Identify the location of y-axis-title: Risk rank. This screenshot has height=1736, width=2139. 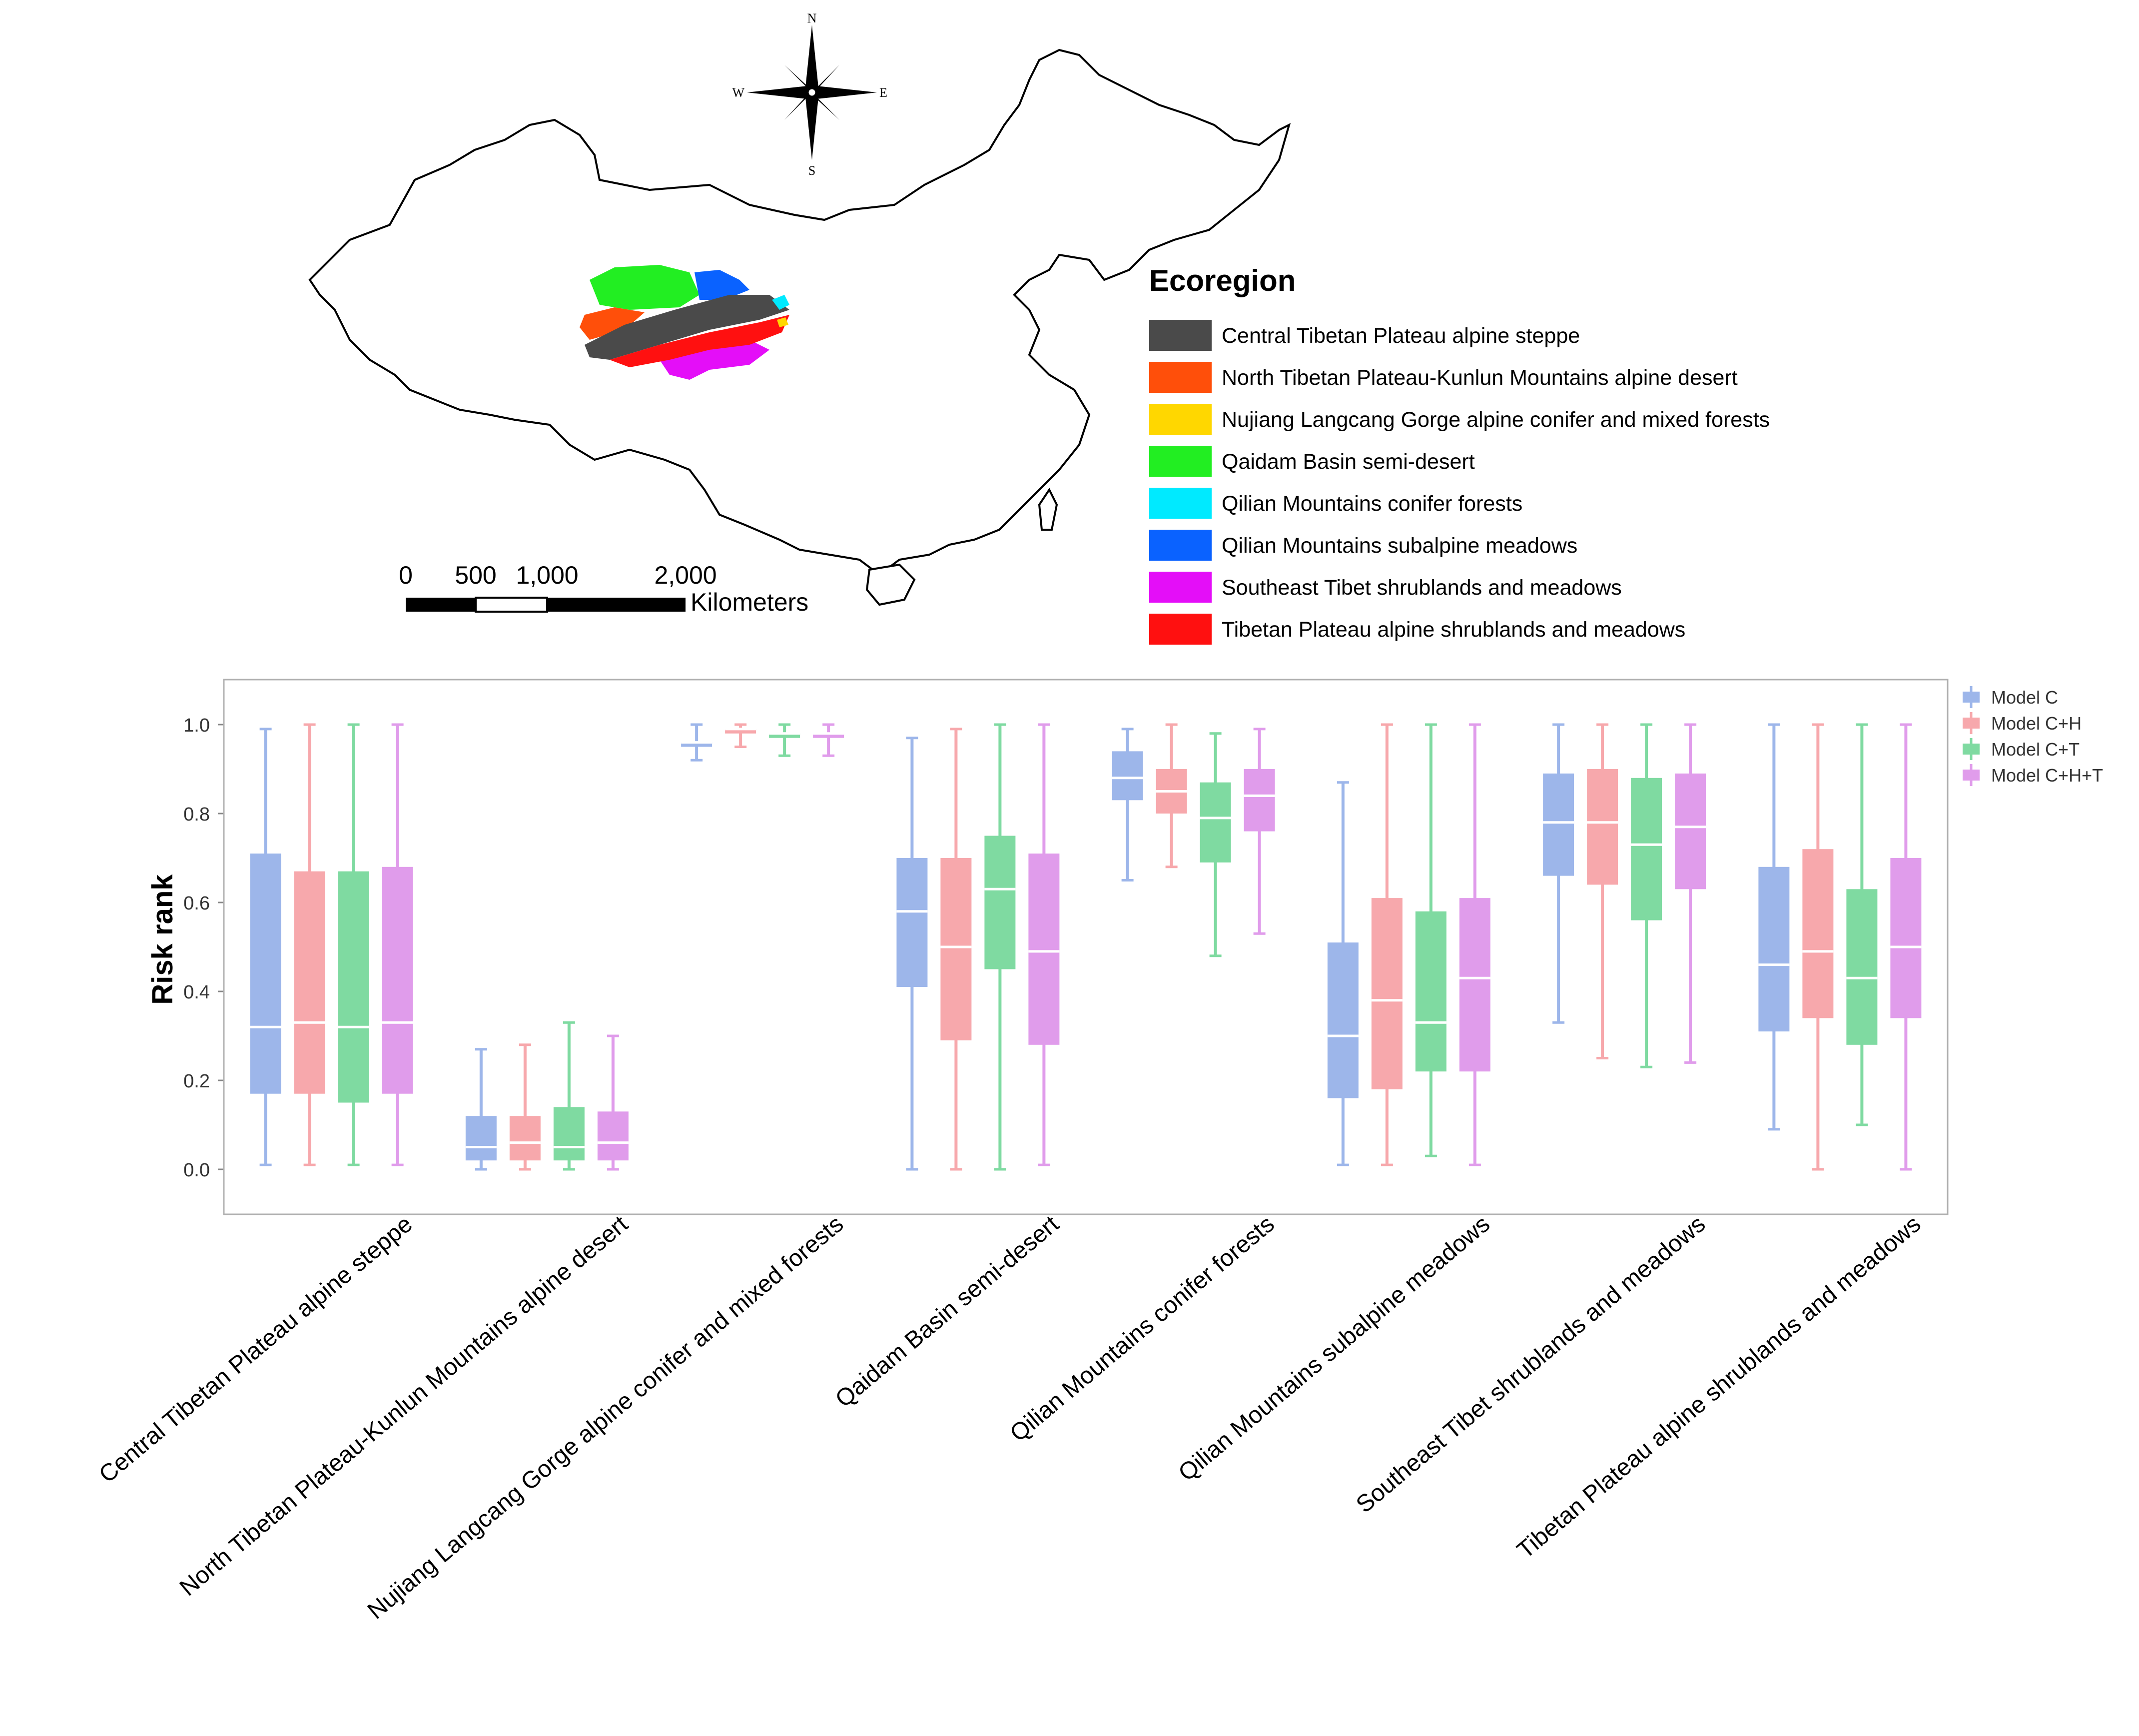
(162, 939).